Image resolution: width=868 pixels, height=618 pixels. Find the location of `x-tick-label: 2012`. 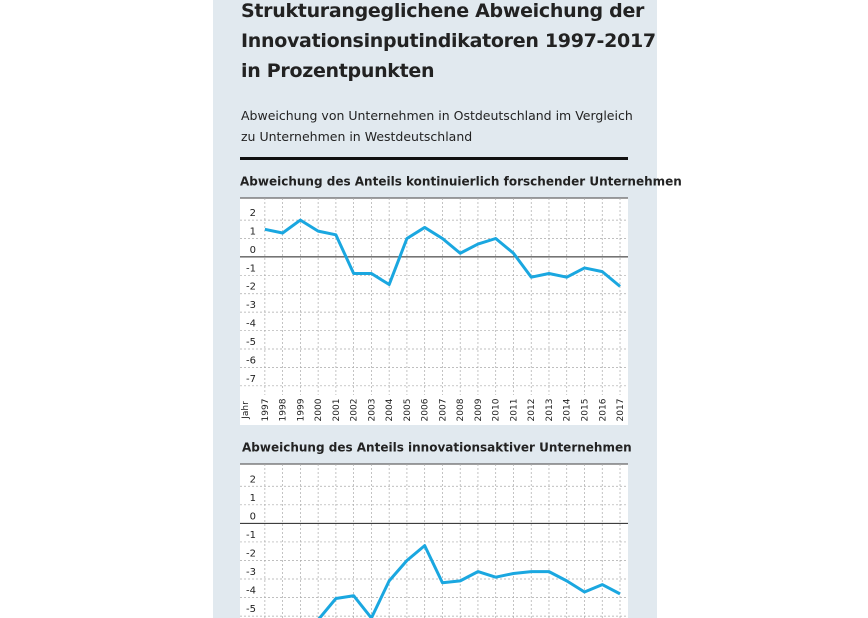

x-tick-label: 2012 is located at coordinates (532, 410).